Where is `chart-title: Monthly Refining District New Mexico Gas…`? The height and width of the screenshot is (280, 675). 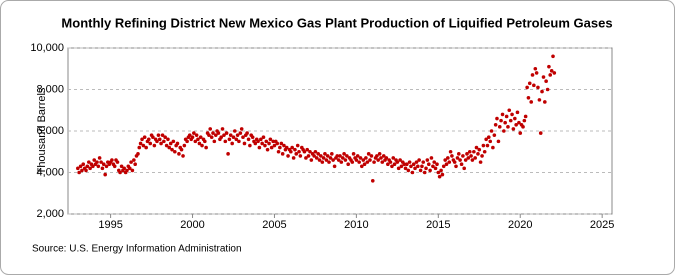 chart-title: Monthly Refining District New Mexico Gas… is located at coordinates (336, 22).